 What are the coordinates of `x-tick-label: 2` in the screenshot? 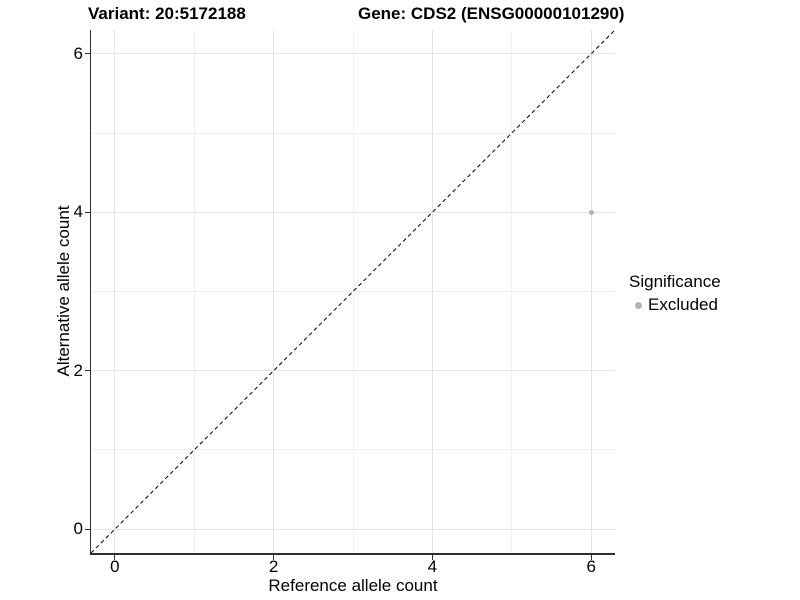 It's located at (273, 566).